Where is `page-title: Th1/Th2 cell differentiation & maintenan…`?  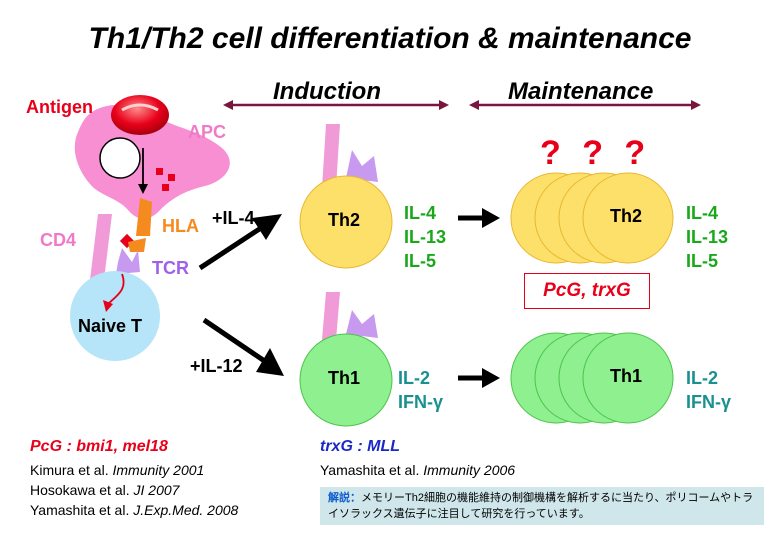 page-title: Th1/Th2 cell differentiation & maintenan… is located at coordinates (390, 38).